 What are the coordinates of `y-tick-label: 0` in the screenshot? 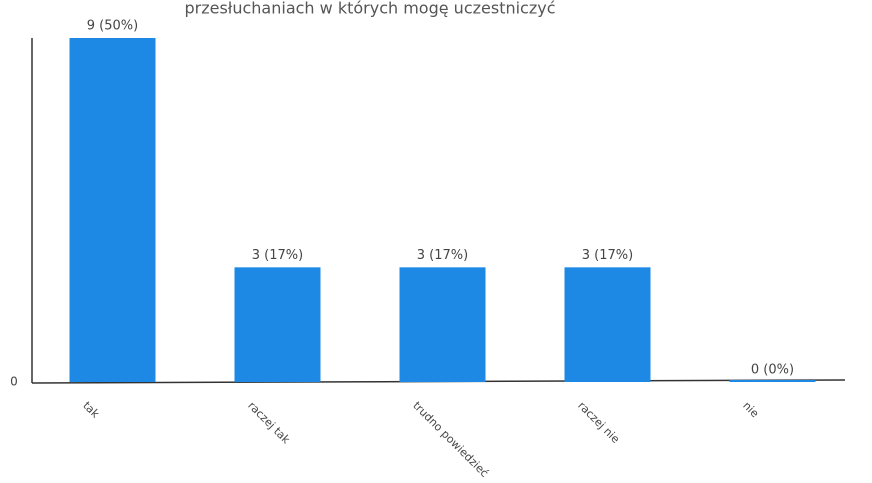 It's located at (14, 382).